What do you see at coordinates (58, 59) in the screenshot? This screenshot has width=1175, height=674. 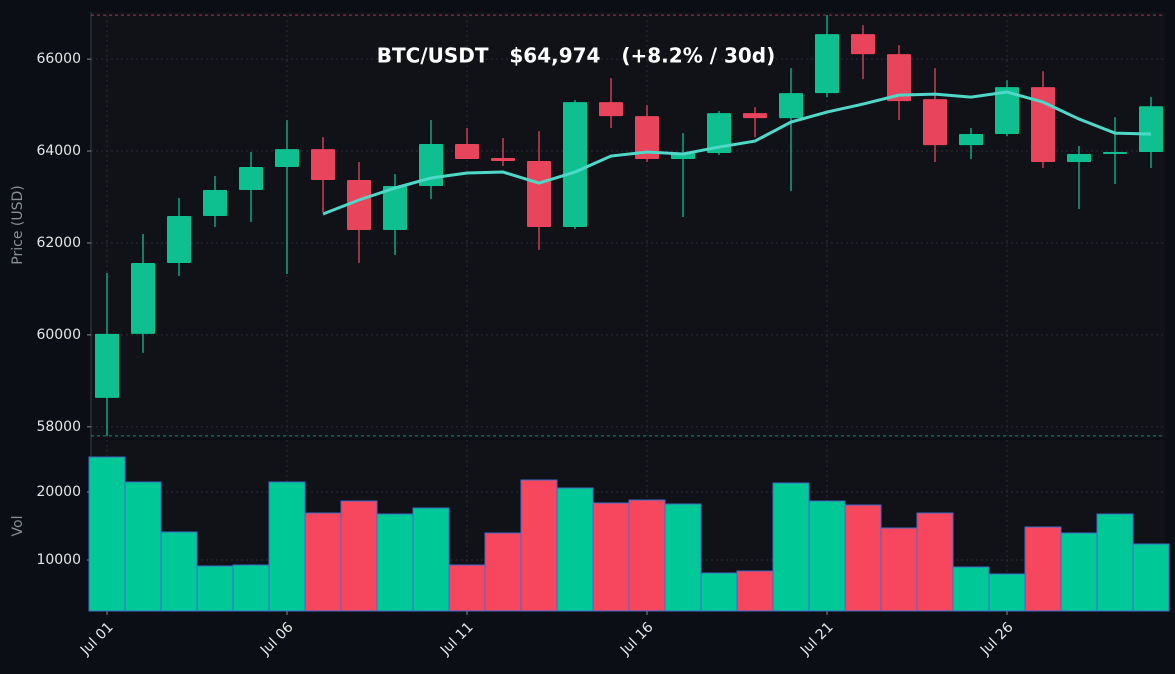 I see `y-tick-label: 66000` at bounding box center [58, 59].